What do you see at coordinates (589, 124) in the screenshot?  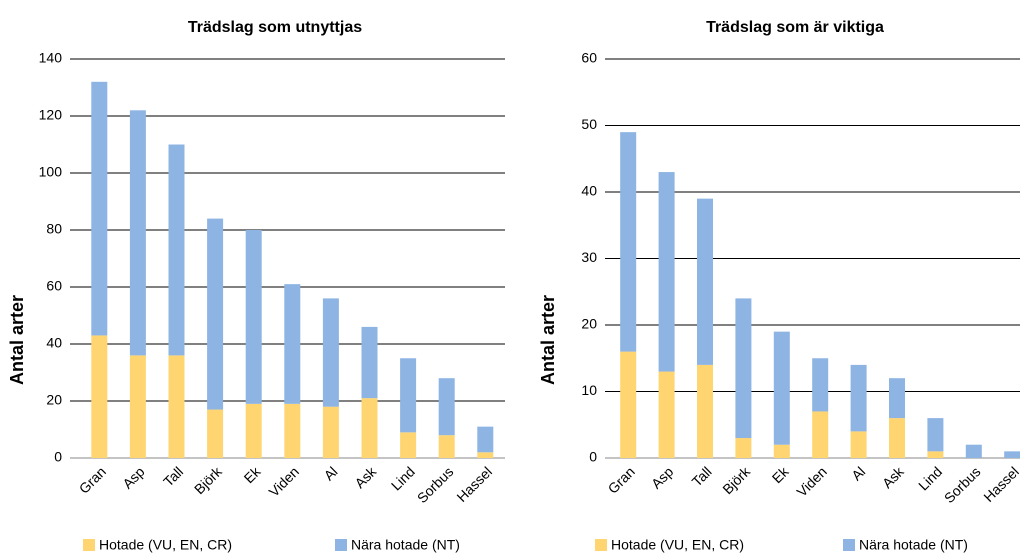 I see `y-tick-label: 50` at bounding box center [589, 124].